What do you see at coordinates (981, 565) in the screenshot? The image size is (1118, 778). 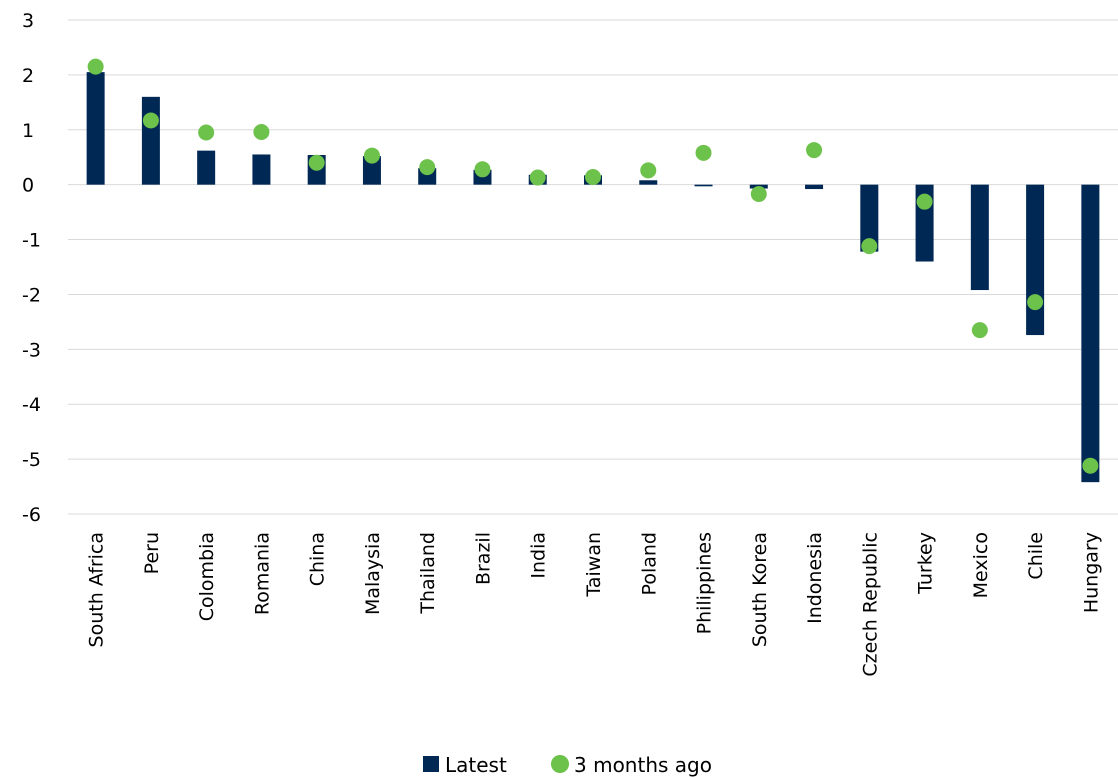 I see `x-tick-label: Mexico` at bounding box center [981, 565].